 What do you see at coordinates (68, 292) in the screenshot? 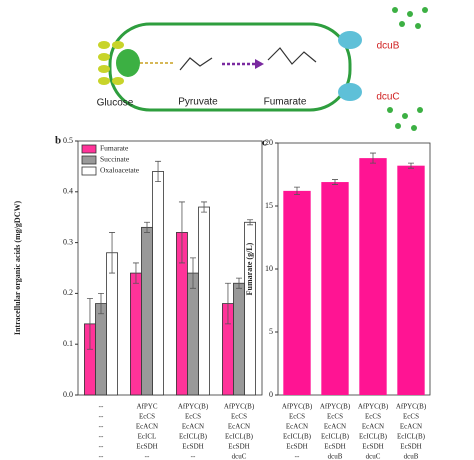
I see `y-tick-label: 0.2` at bounding box center [68, 292].